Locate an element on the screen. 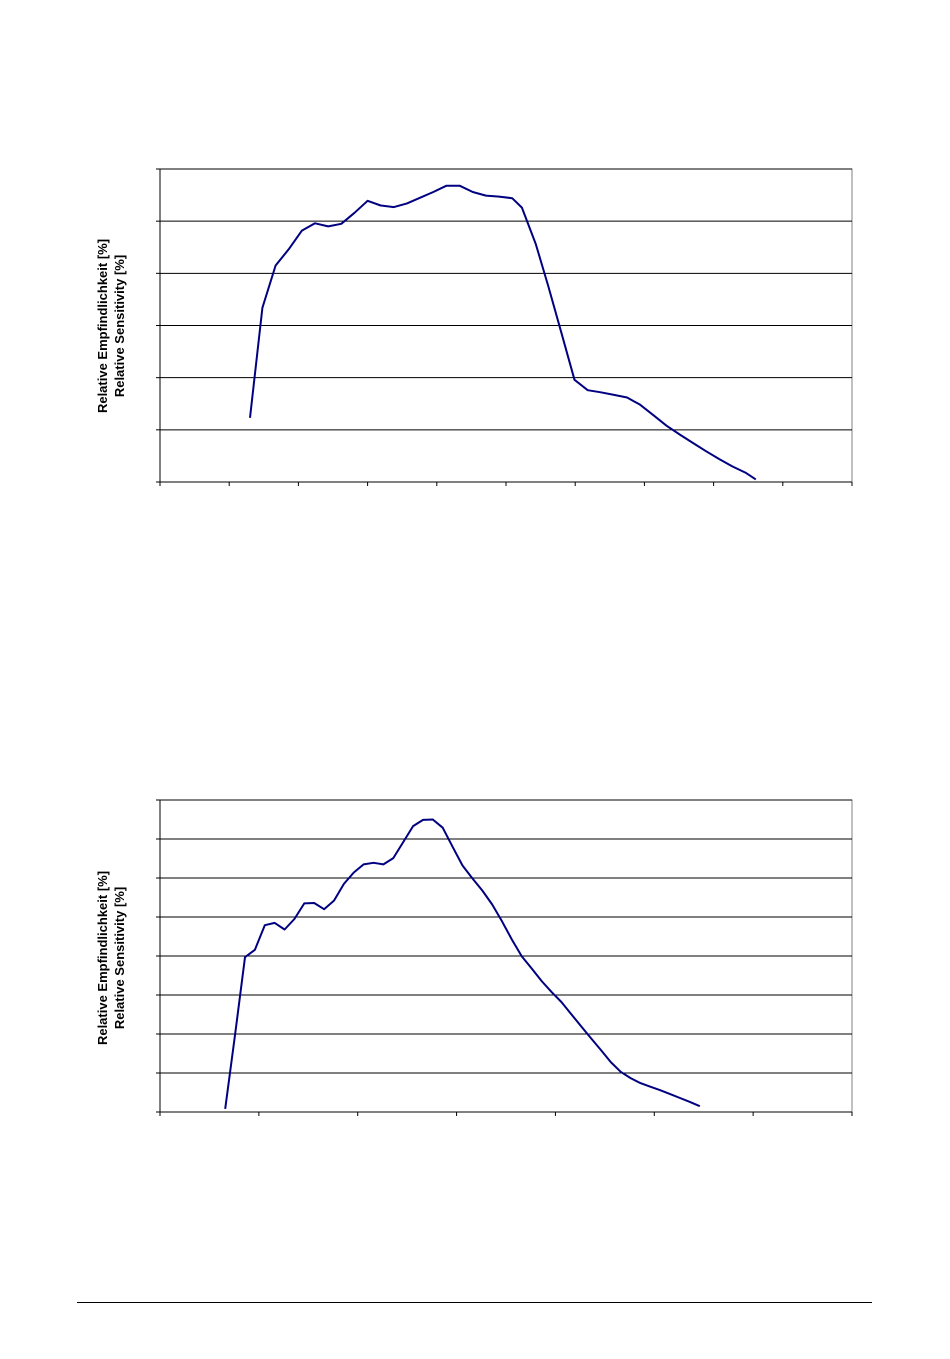 The height and width of the screenshot is (1359, 950). chart-2-series-line is located at coordinates (462, 964).